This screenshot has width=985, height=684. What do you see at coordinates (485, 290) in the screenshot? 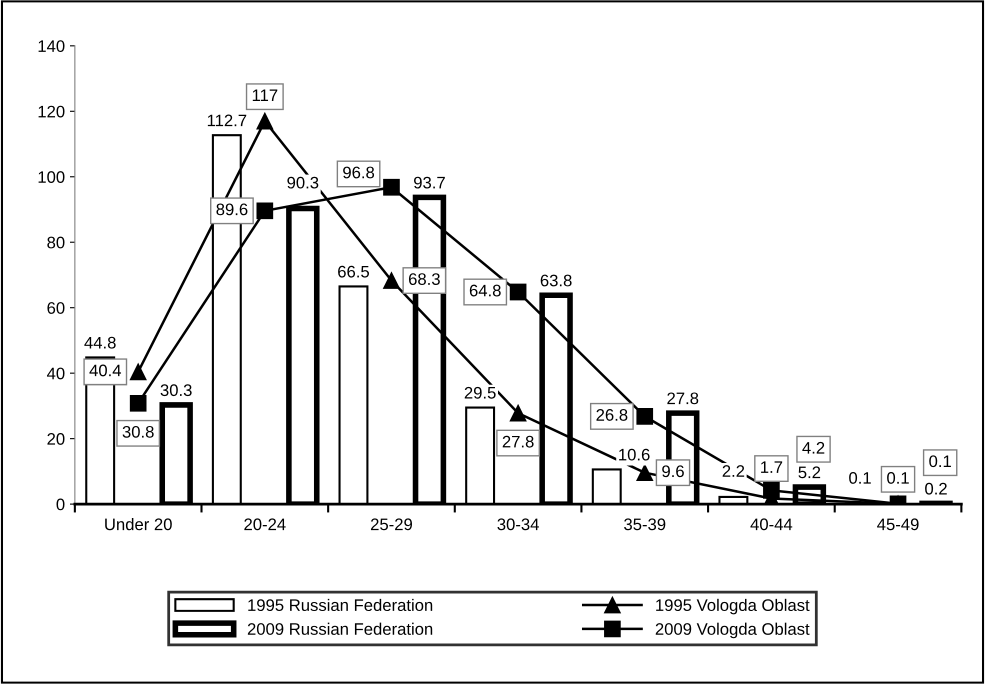
I see `data-label: 64.8` at bounding box center [485, 290].